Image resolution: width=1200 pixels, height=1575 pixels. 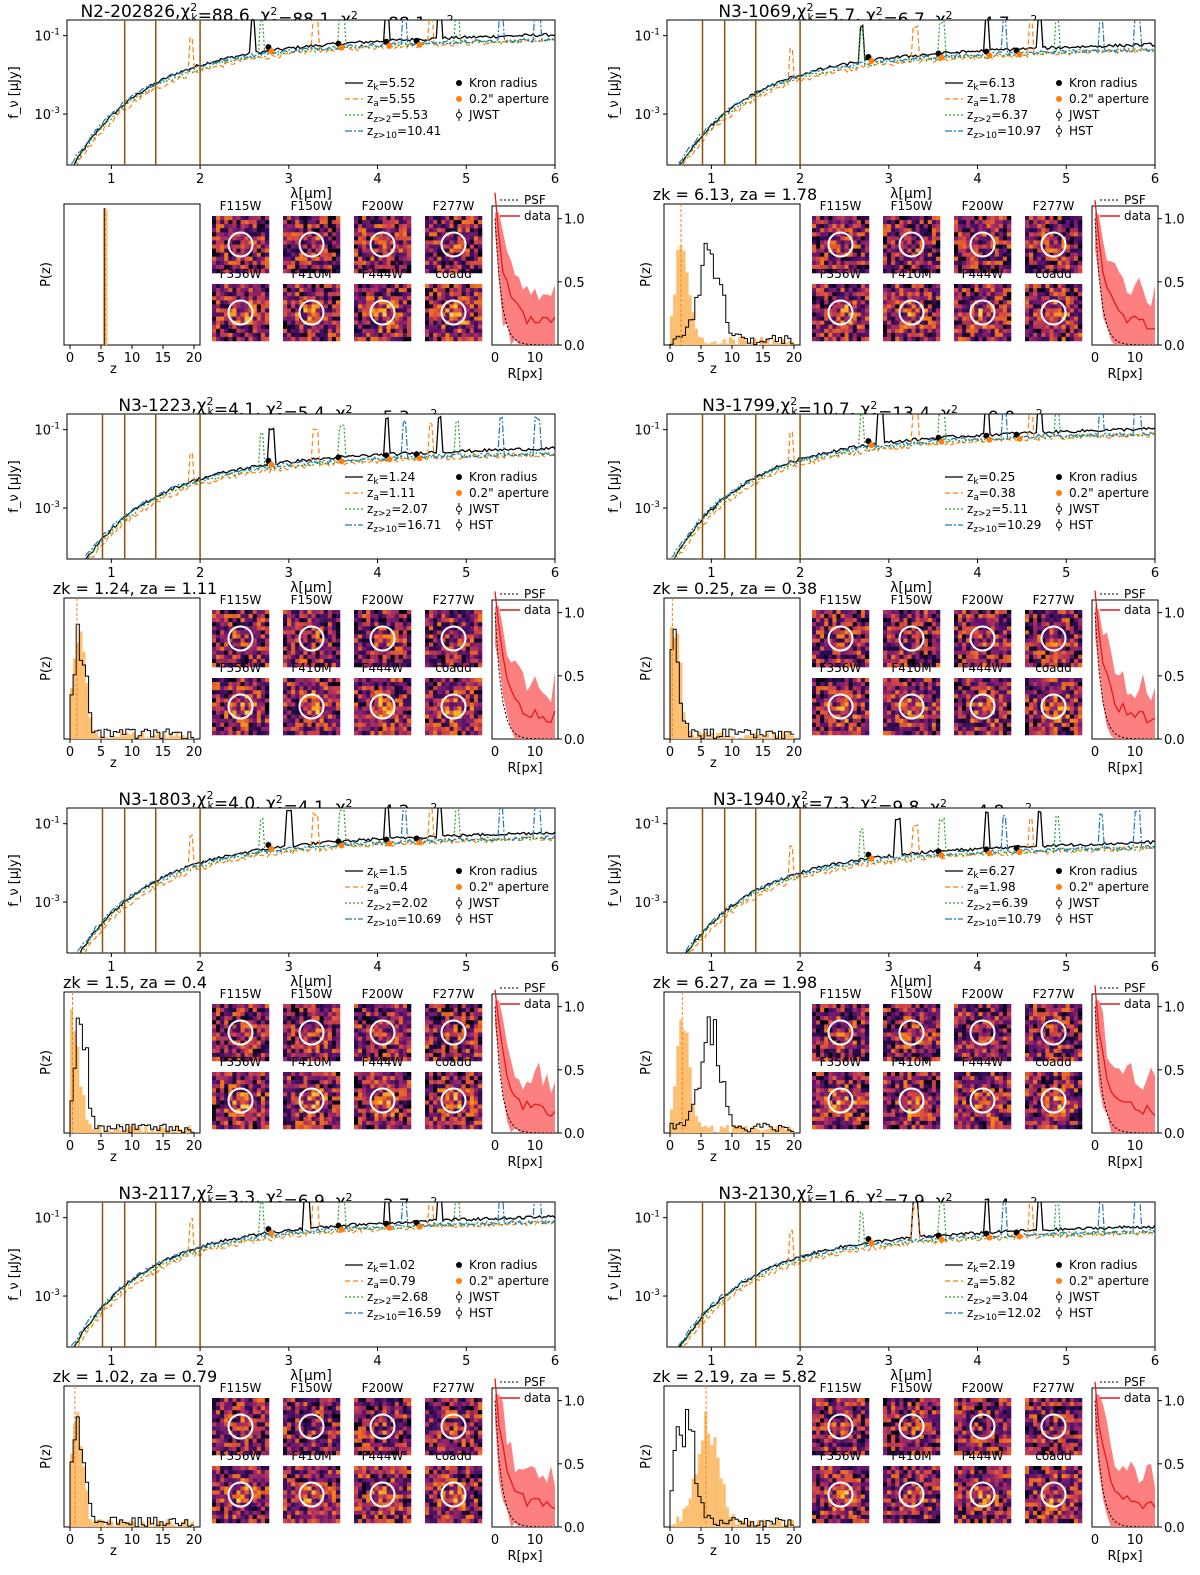 I want to click on y-axis-label: f_ν [μJy], so click(x=614, y=92).